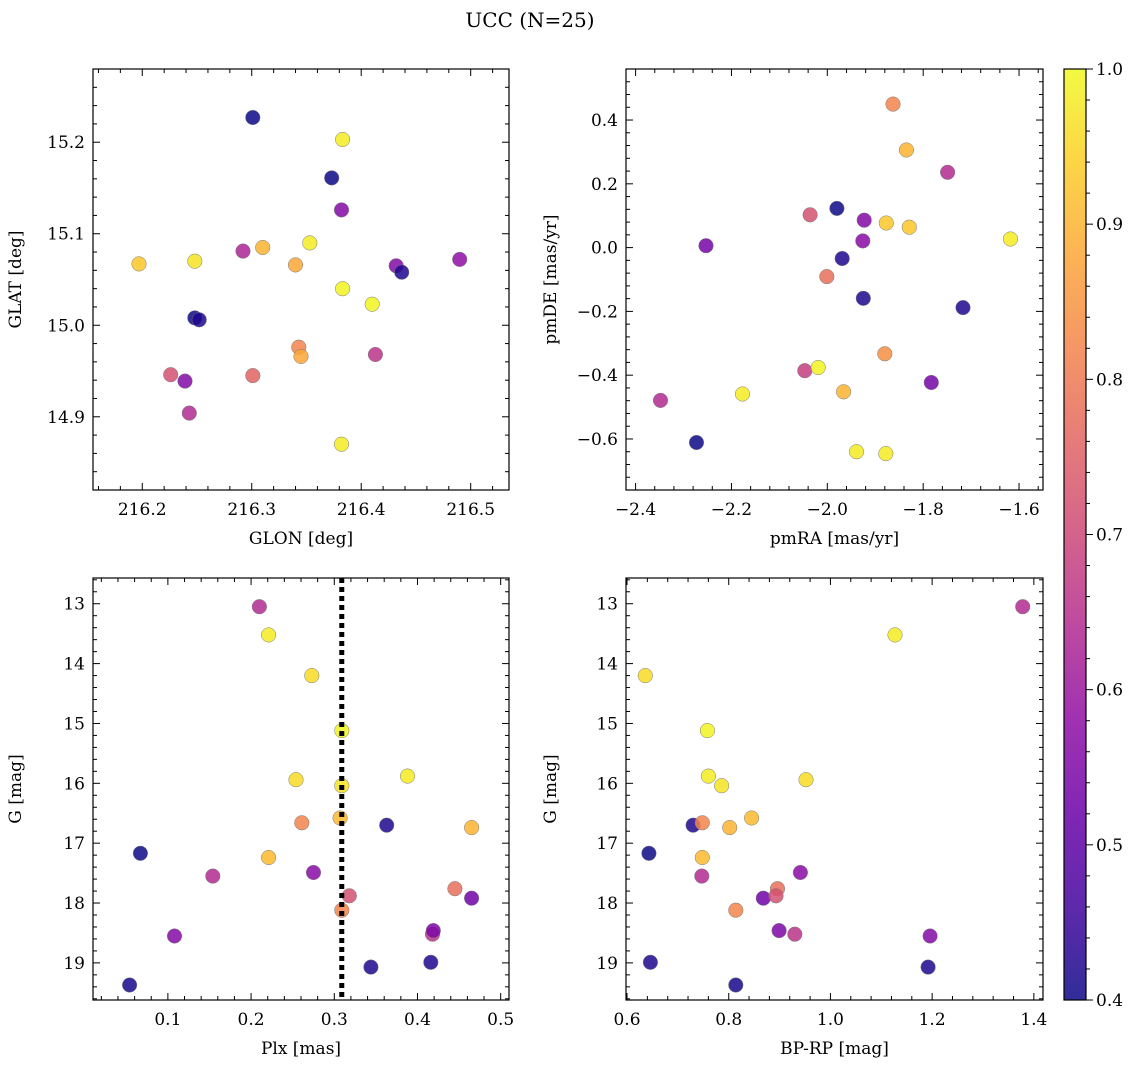 The width and height of the screenshot is (1136, 1072). What do you see at coordinates (597, 312) in the screenshot?
I see `y-tick-label: −0.2` at bounding box center [597, 312].